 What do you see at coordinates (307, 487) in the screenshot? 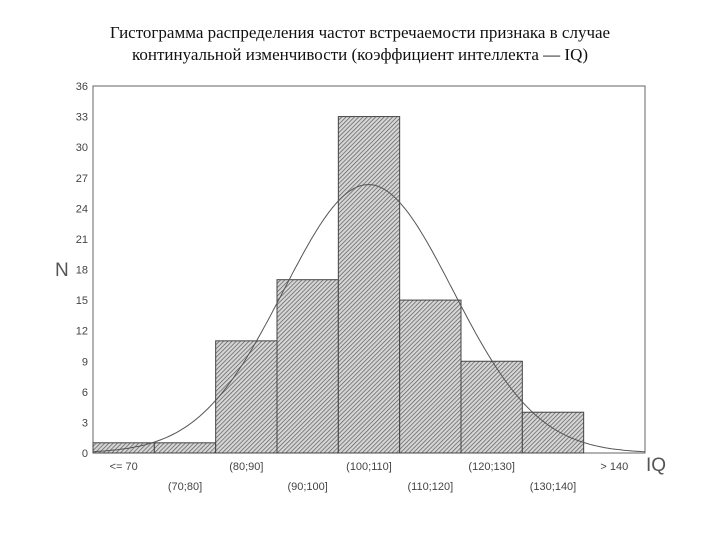
I see `x-tick-label: (90;100]` at bounding box center [307, 487].